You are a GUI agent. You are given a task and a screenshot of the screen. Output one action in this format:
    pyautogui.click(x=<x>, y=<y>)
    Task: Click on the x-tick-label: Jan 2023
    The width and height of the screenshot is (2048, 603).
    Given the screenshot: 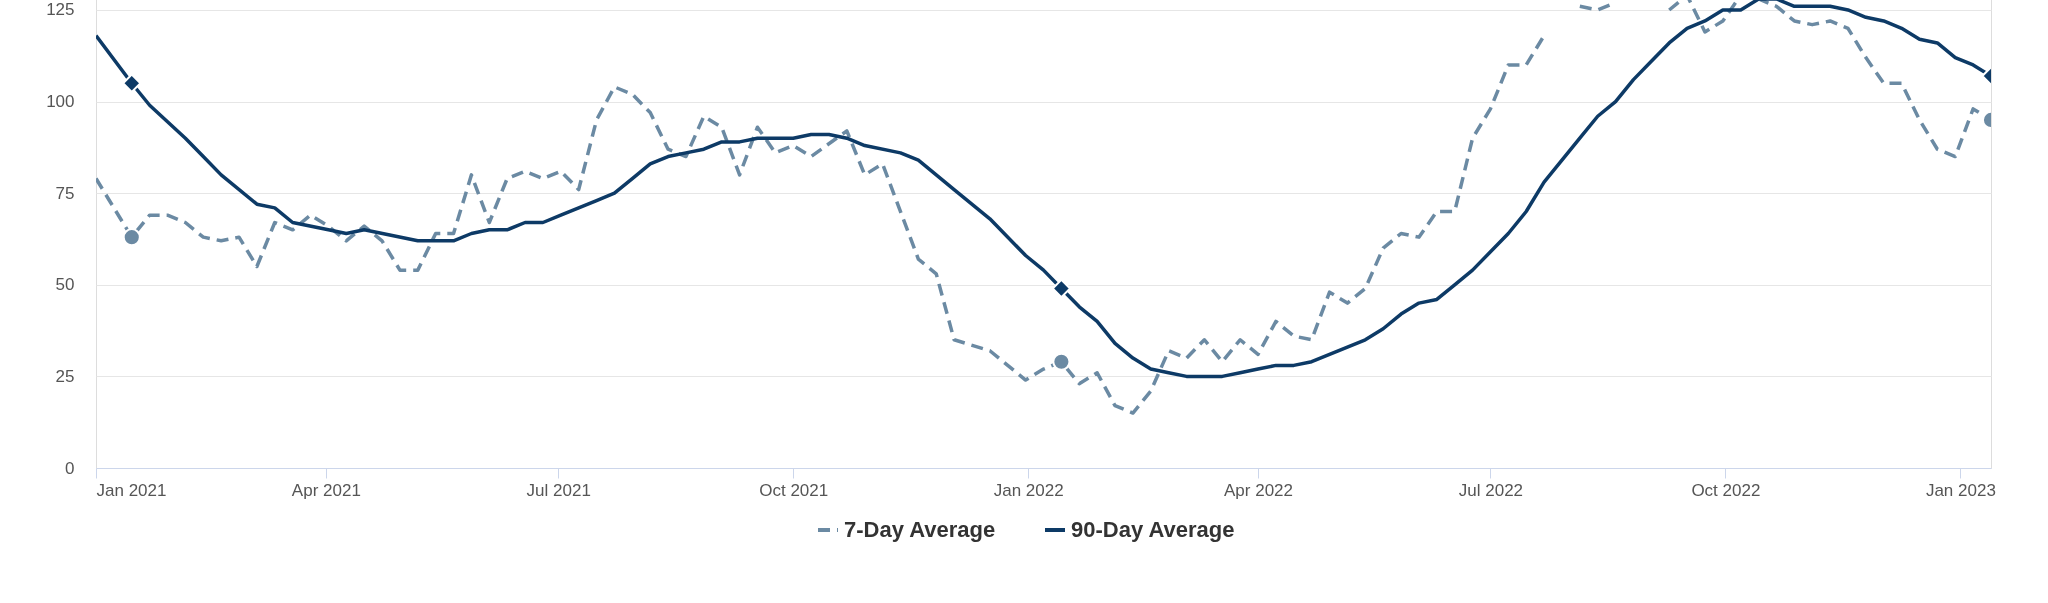 What is the action you would take?
    pyautogui.click(x=1960, y=490)
    